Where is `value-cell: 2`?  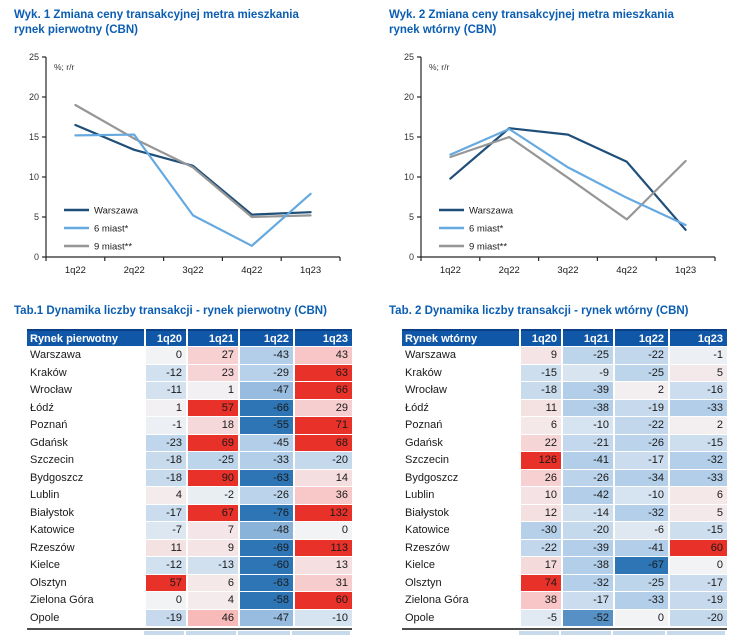
value-cell: 2 is located at coordinates (698, 425).